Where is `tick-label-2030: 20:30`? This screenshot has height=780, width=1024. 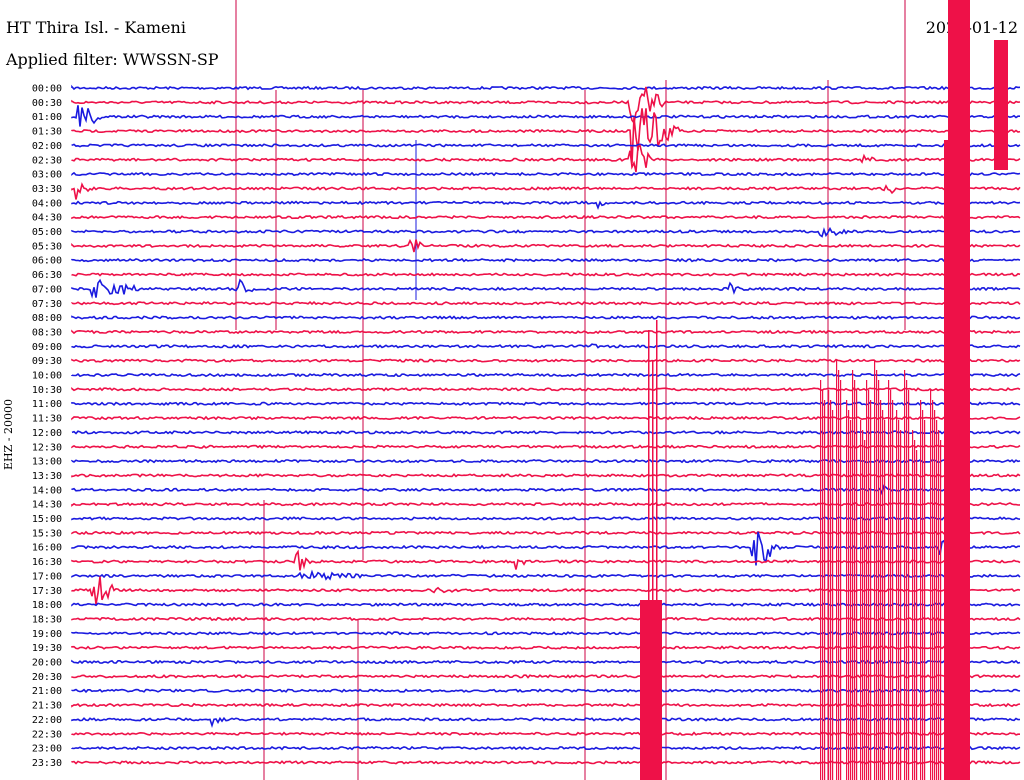 tick-label-2030: 20:30 is located at coordinates (47, 677).